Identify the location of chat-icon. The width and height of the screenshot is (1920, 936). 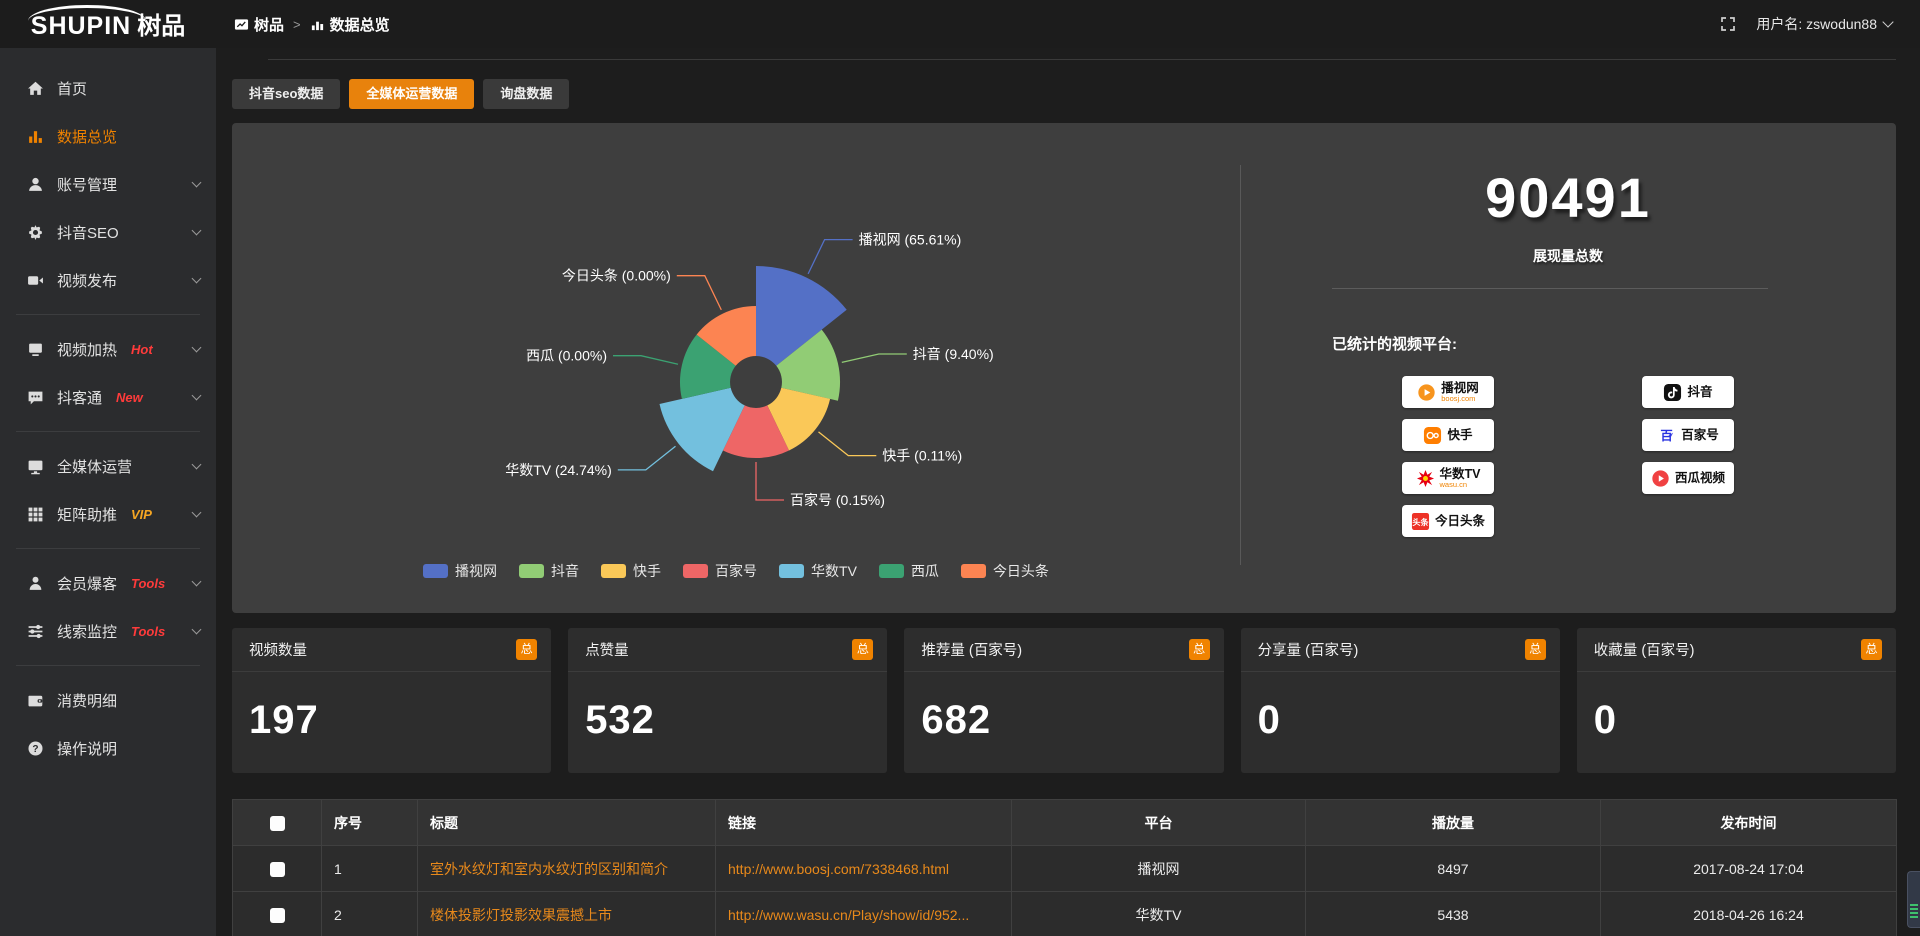
(35, 397).